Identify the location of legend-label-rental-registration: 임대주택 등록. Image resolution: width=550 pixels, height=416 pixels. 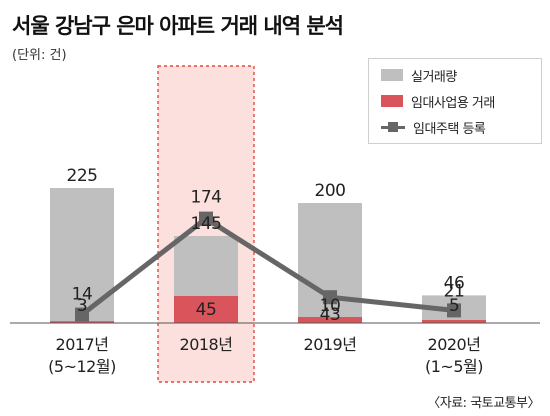
(449, 129).